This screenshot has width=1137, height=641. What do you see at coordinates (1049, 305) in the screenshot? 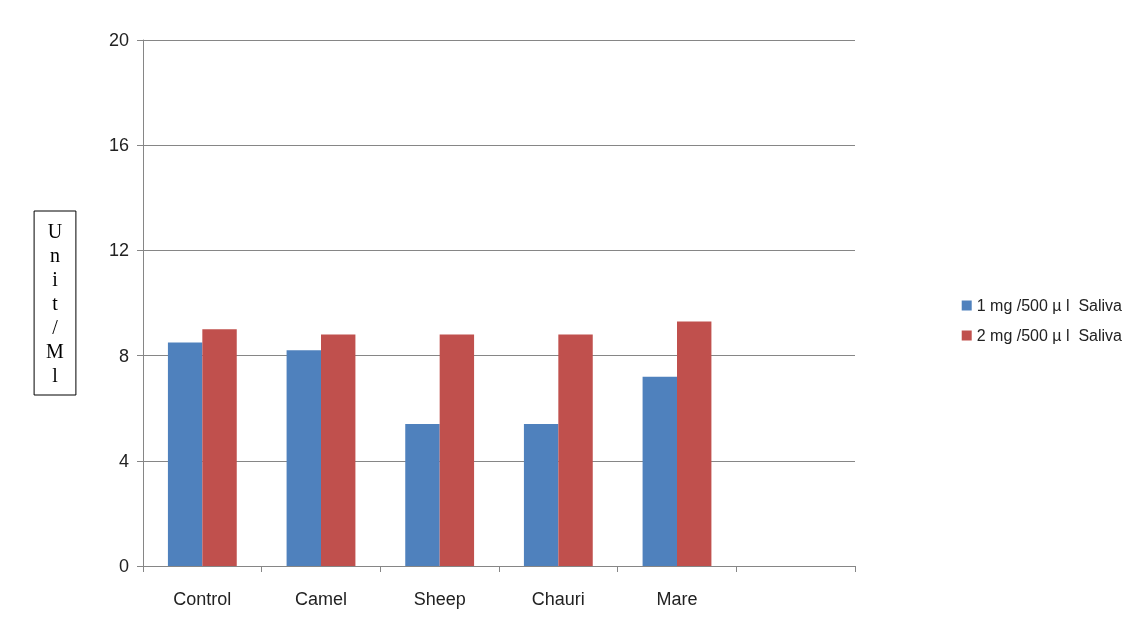
I see `legend-label: 1 mg /500 µ l Saliva` at bounding box center [1049, 305].